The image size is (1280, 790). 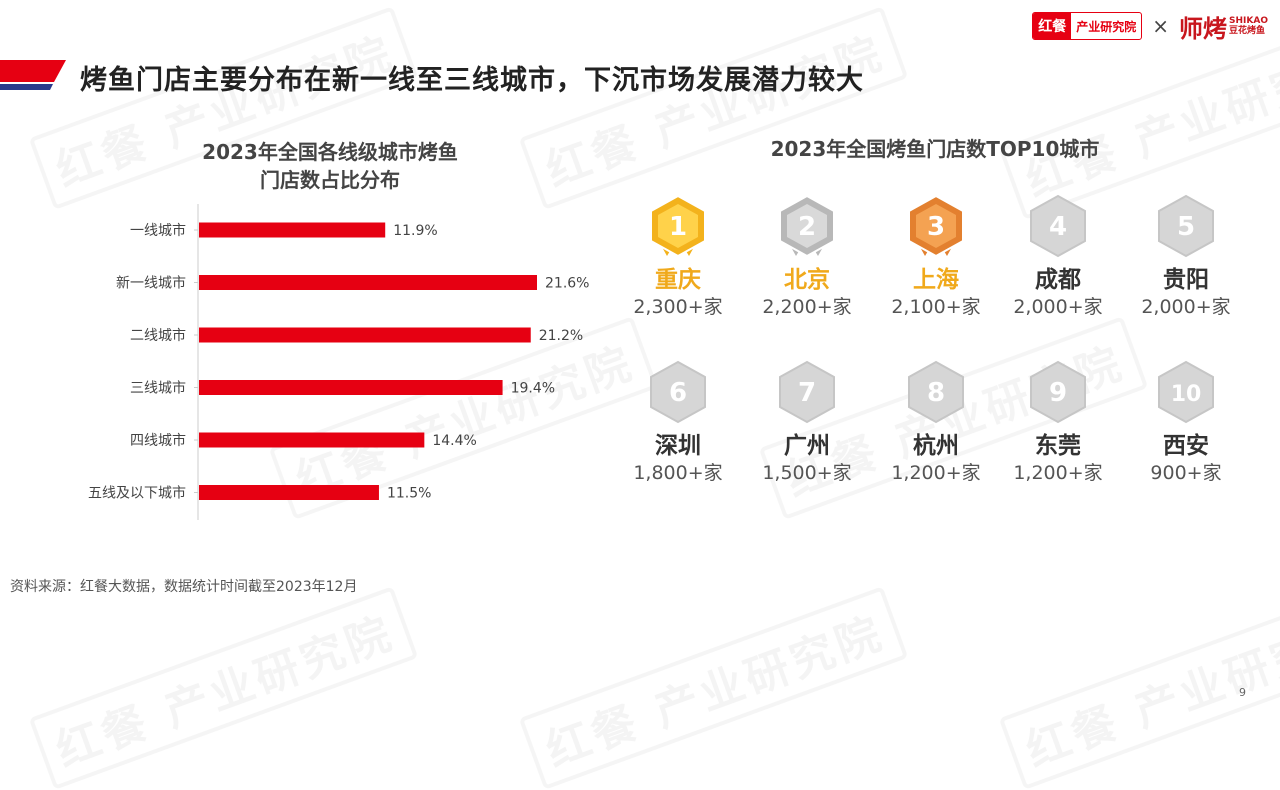 I want to click on rank-number: 1, so click(x=678, y=227).